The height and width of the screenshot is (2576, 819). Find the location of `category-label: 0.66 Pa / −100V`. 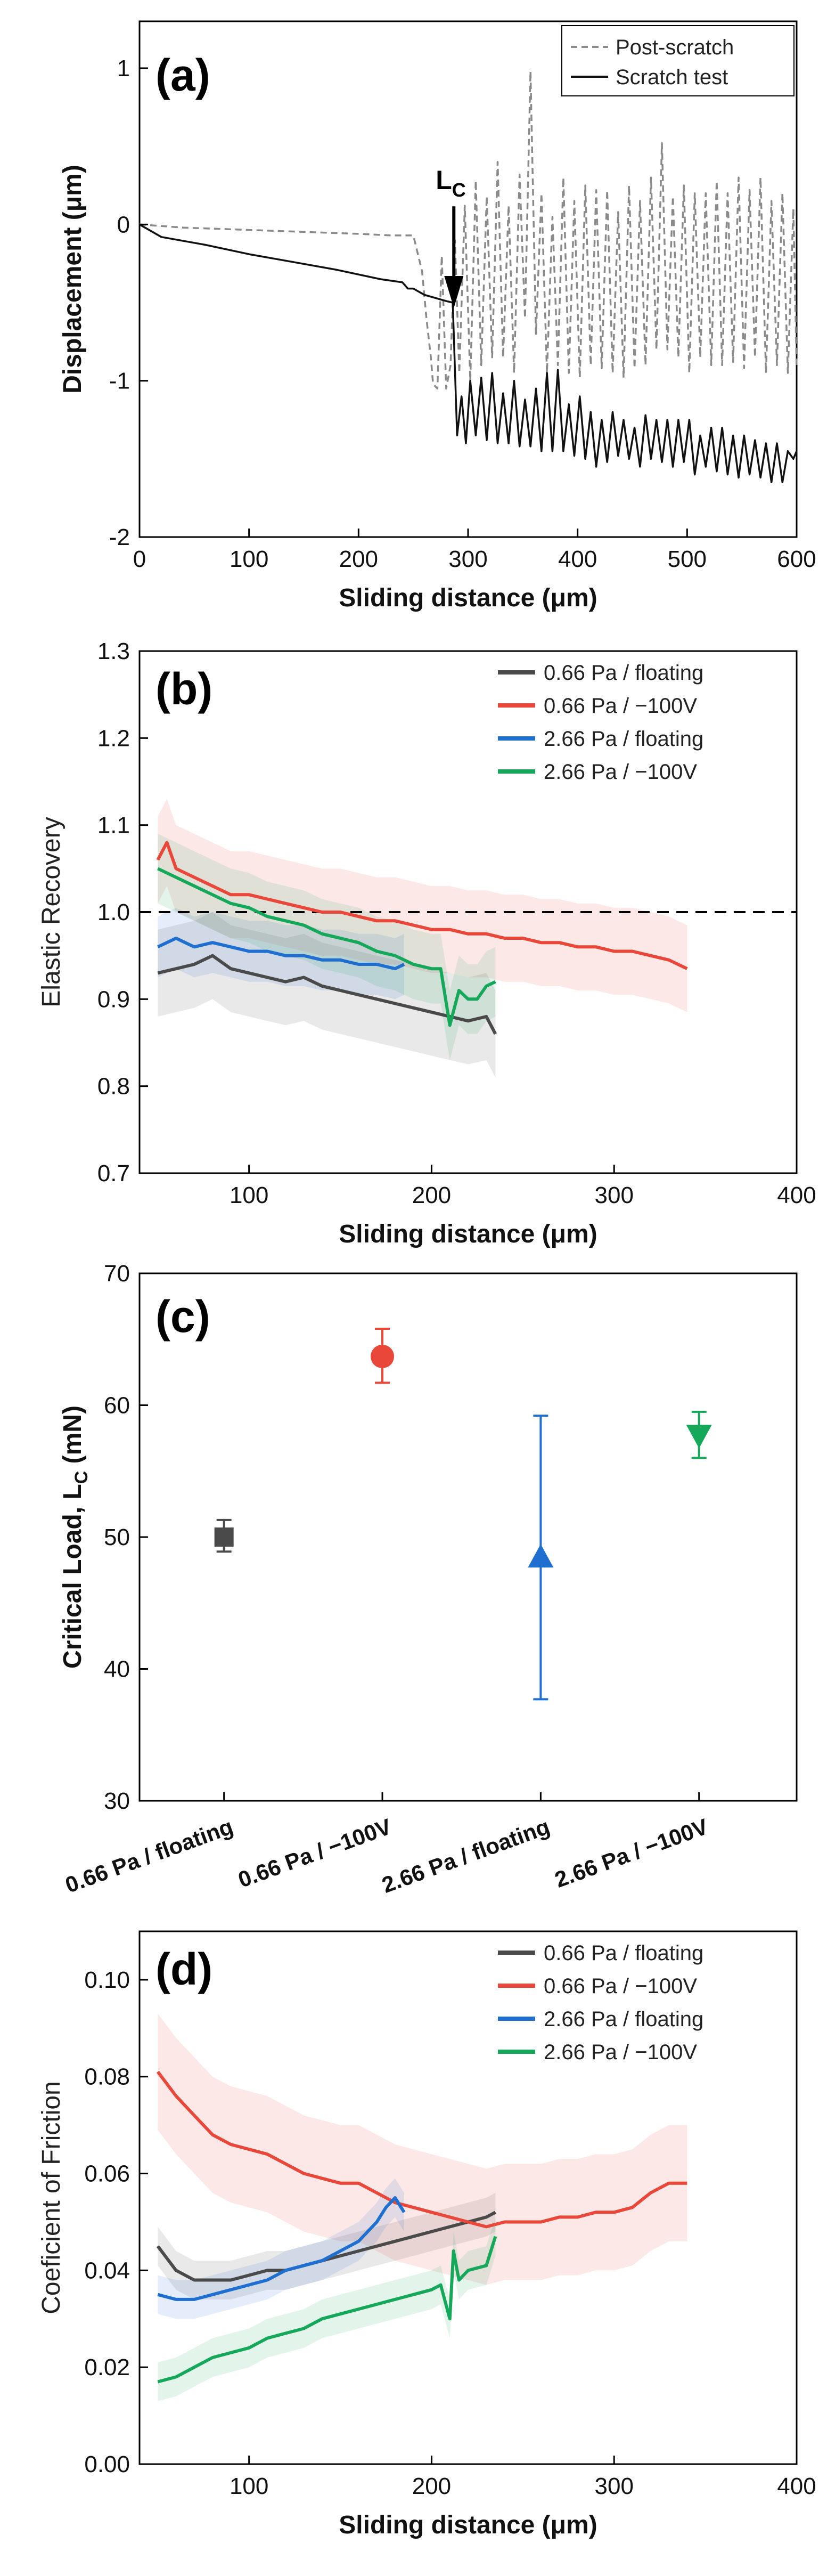

category-label: 0.66 Pa / −100V is located at coordinates (315, 1853).